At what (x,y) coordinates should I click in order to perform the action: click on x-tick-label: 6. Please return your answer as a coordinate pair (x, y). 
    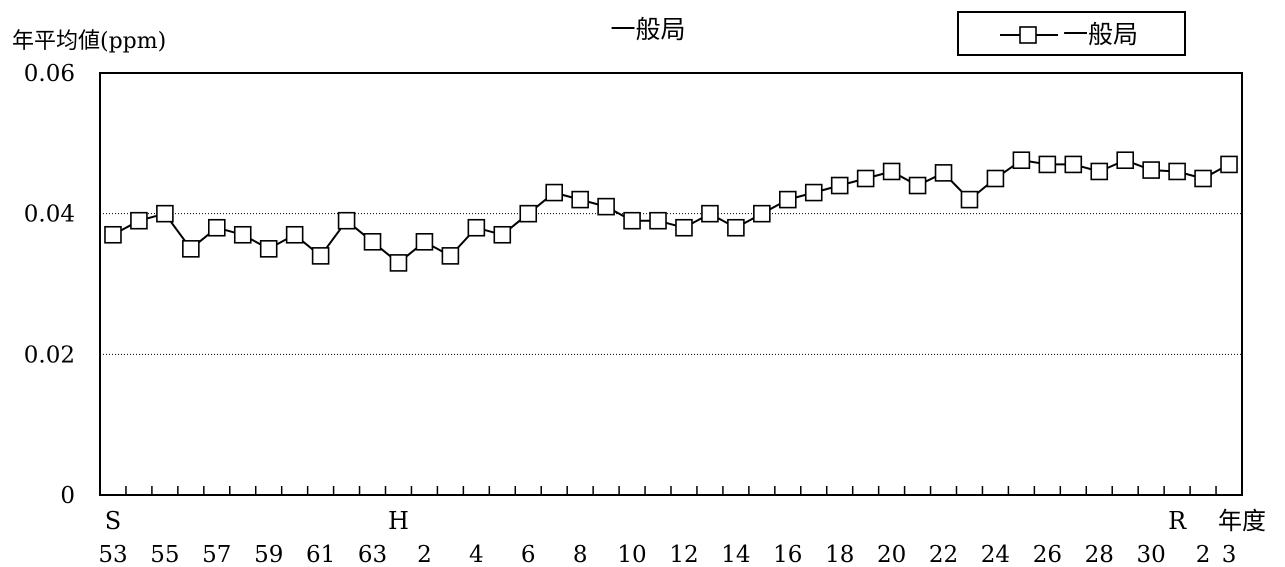
    Looking at the image, I should click on (528, 554).